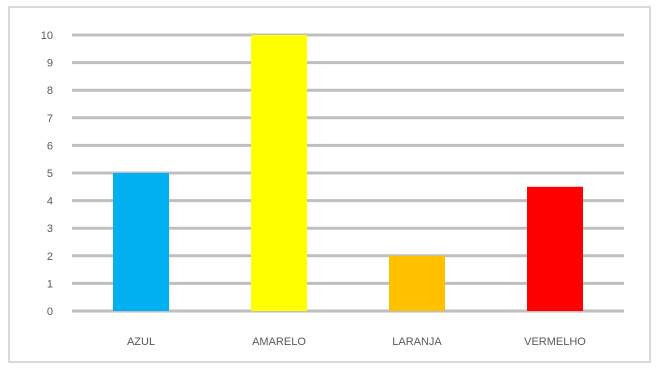 The height and width of the screenshot is (371, 661). Describe the element at coordinates (417, 283) in the screenshot. I see `bar-laranja` at that location.